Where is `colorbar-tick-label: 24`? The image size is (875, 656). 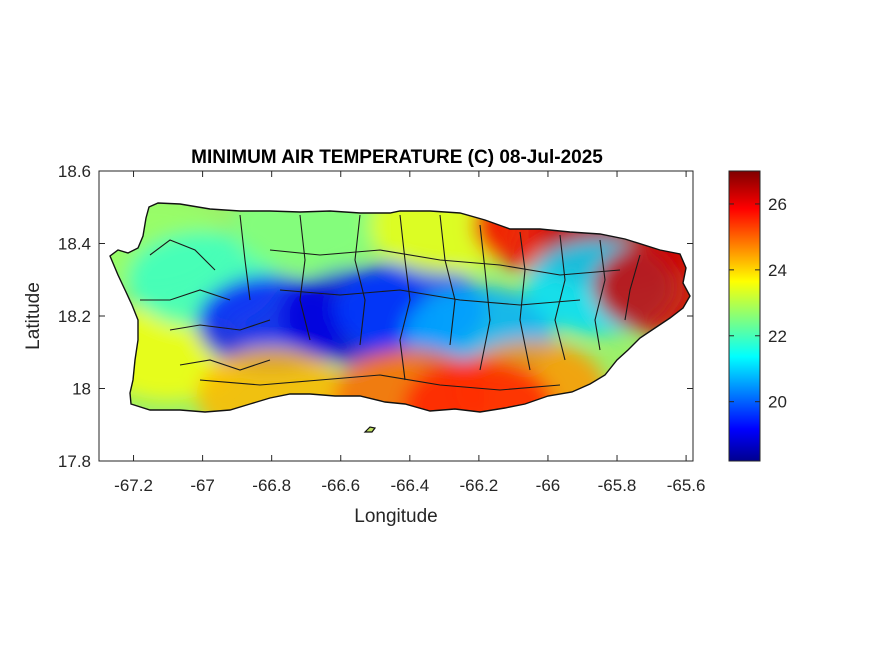 colorbar-tick-label: 24 is located at coordinates (777, 270).